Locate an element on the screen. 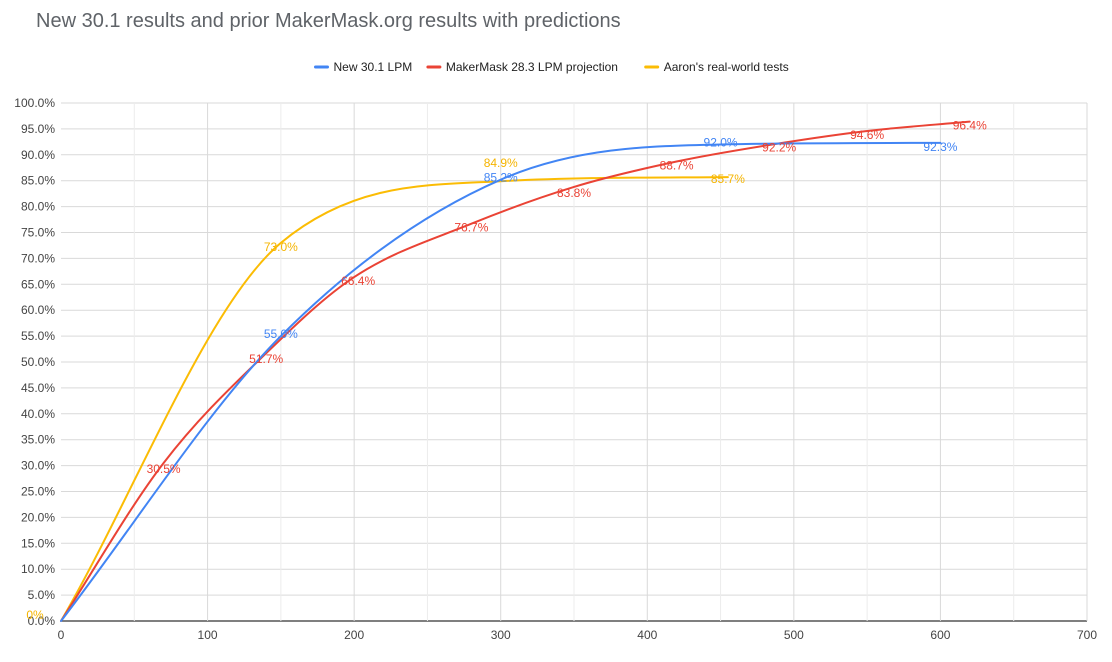 Image resolution: width=1112 pixels, height=662 pixels. y-tick-label: 100.0% is located at coordinates (34, 103).